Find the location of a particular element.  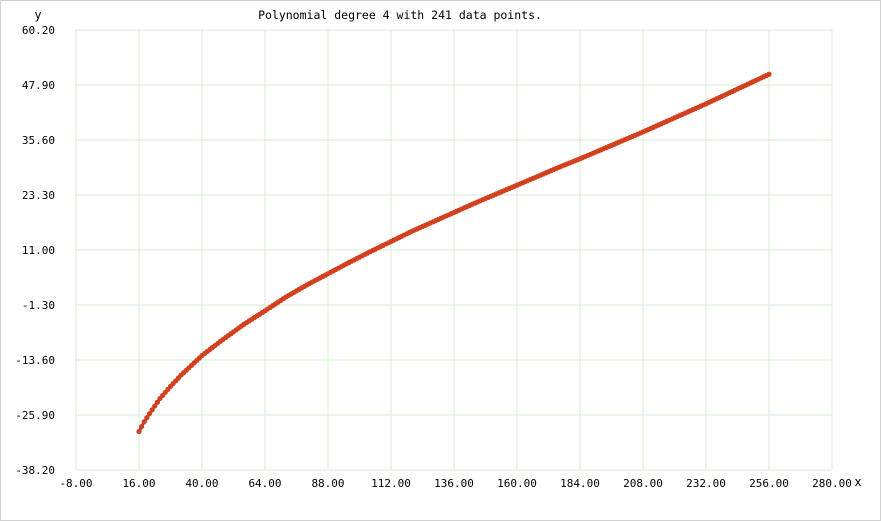

y-tick-label: 23.30 is located at coordinates (38, 195).